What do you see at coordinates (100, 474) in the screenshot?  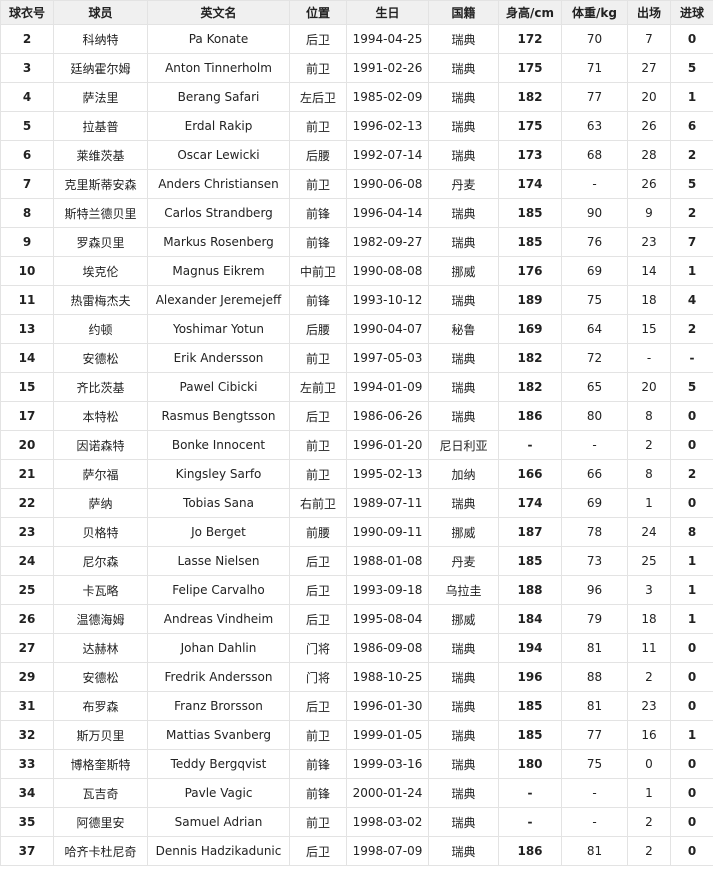 I see `table-cell: 萨尔福` at bounding box center [100, 474].